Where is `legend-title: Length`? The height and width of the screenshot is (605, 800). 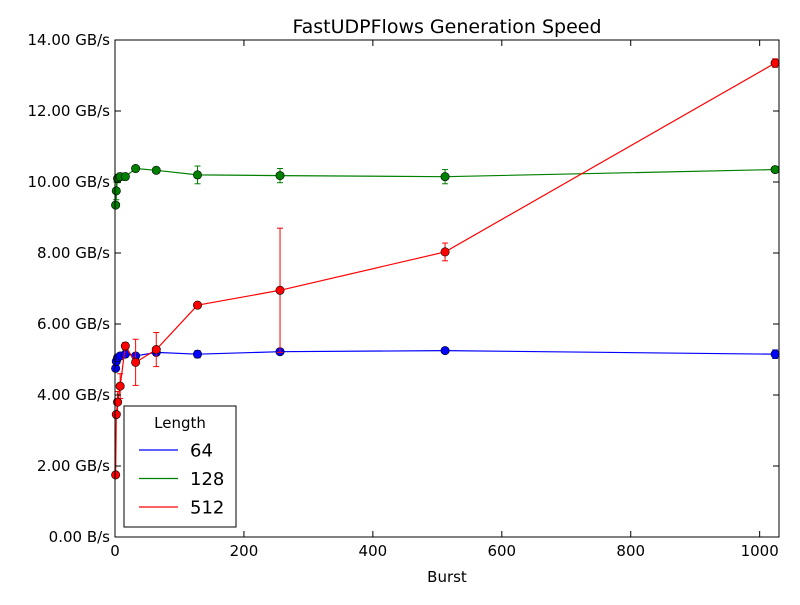
legend-title: Length is located at coordinates (180, 423).